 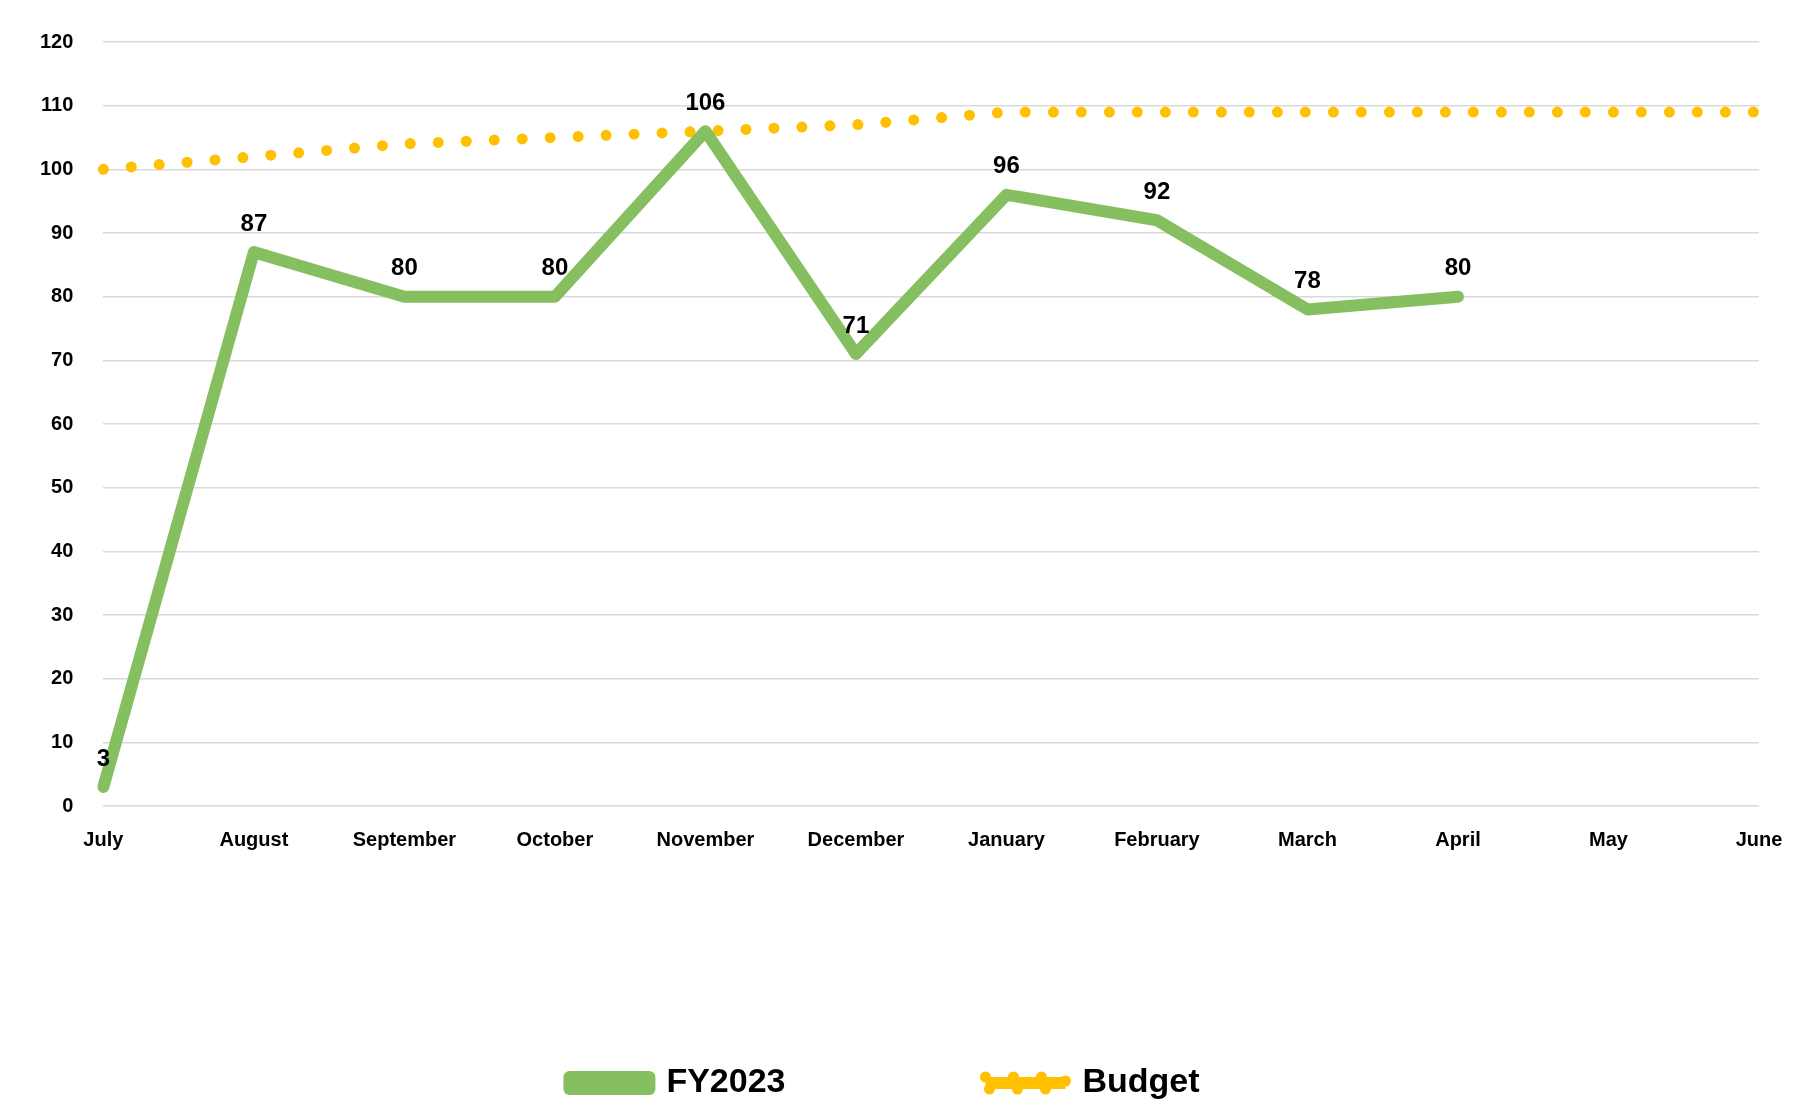 I want to click on data-label: 96, so click(x=1006, y=165).